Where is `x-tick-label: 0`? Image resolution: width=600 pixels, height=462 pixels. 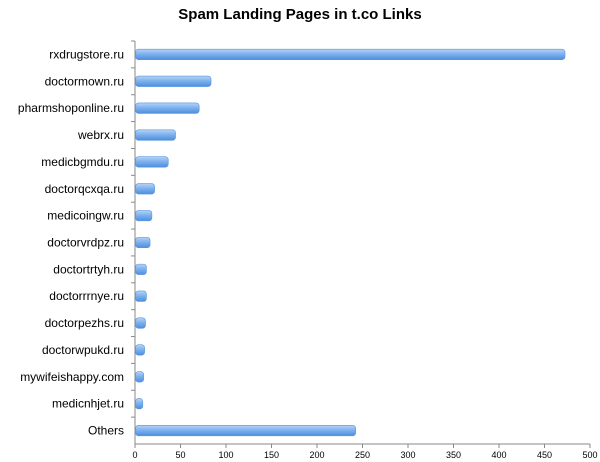
x-tick-label: 0 is located at coordinates (134, 455).